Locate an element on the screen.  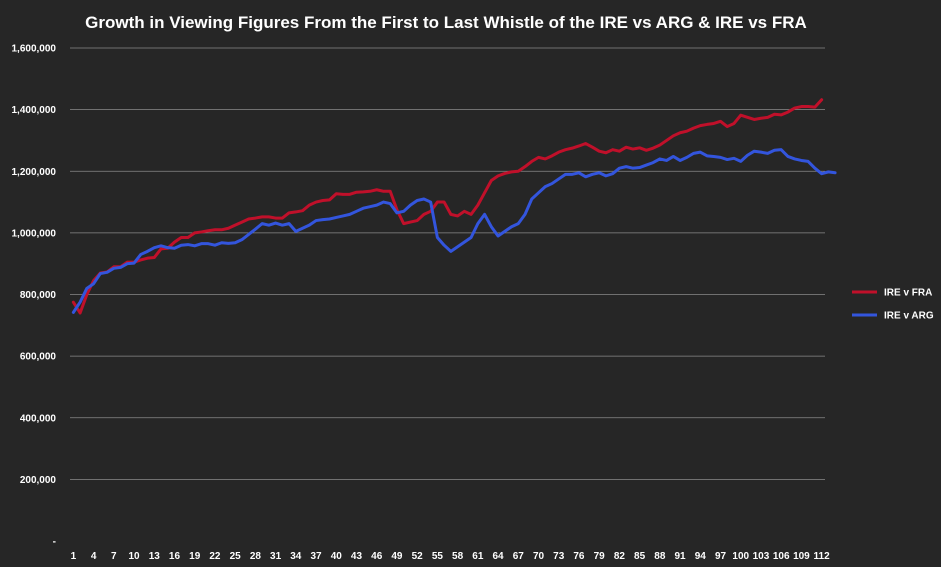
x-tick-label: 25 is located at coordinates (236, 556).